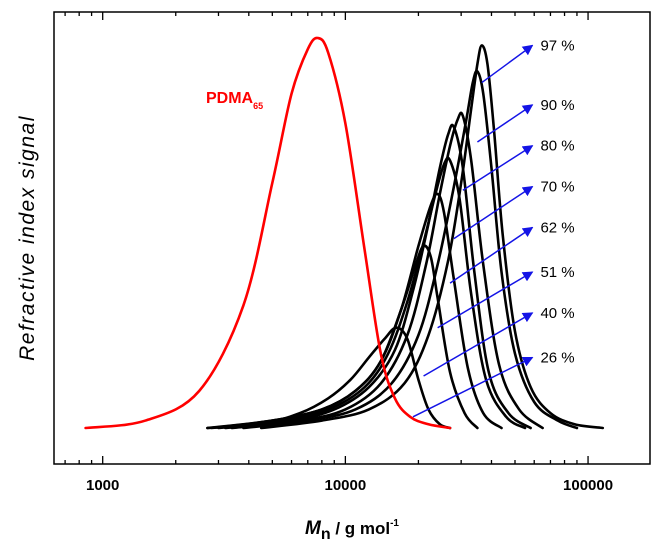 This screenshot has width=662, height=540. What do you see at coordinates (326, 533) in the screenshot?
I see `x-axis-subscript: n` at bounding box center [326, 533].